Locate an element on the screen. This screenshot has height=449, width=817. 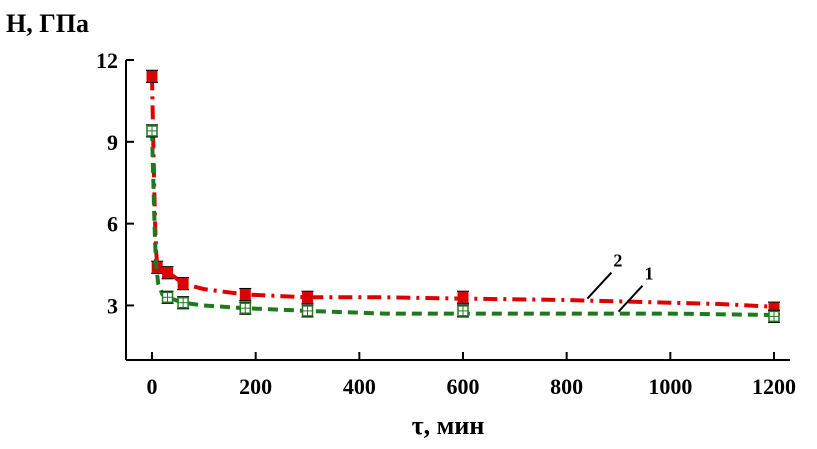
y-tick-label: 9 is located at coordinates (112, 142).